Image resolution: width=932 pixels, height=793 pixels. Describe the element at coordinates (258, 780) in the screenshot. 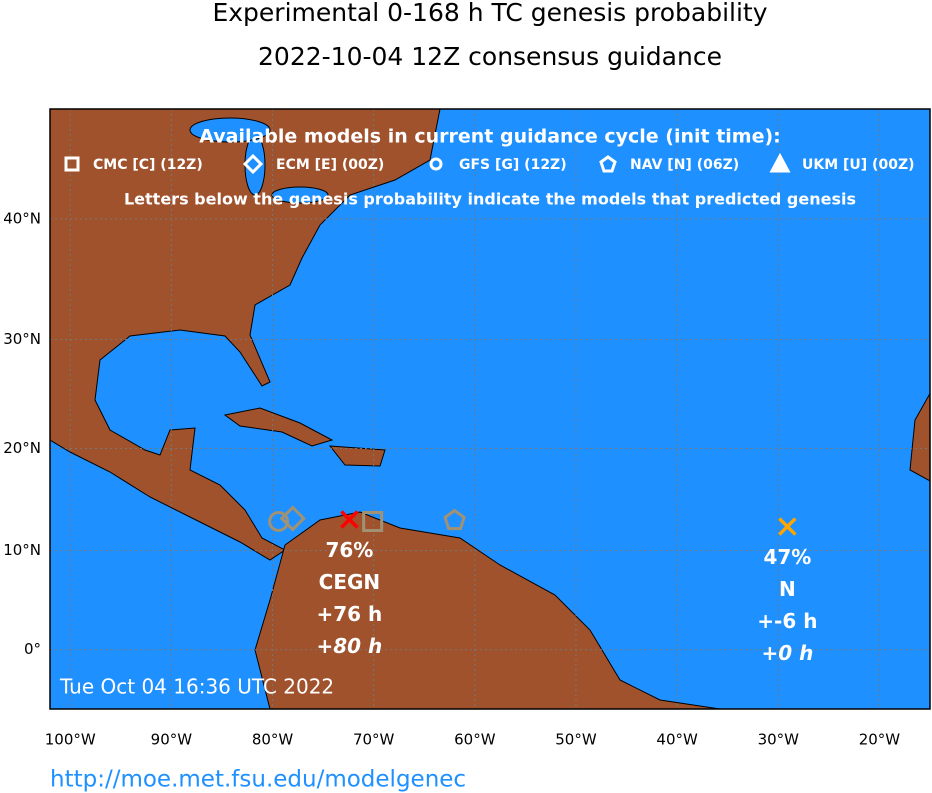

I see `url: http://moe.met.fsu.edu/modelgenec` at that location.